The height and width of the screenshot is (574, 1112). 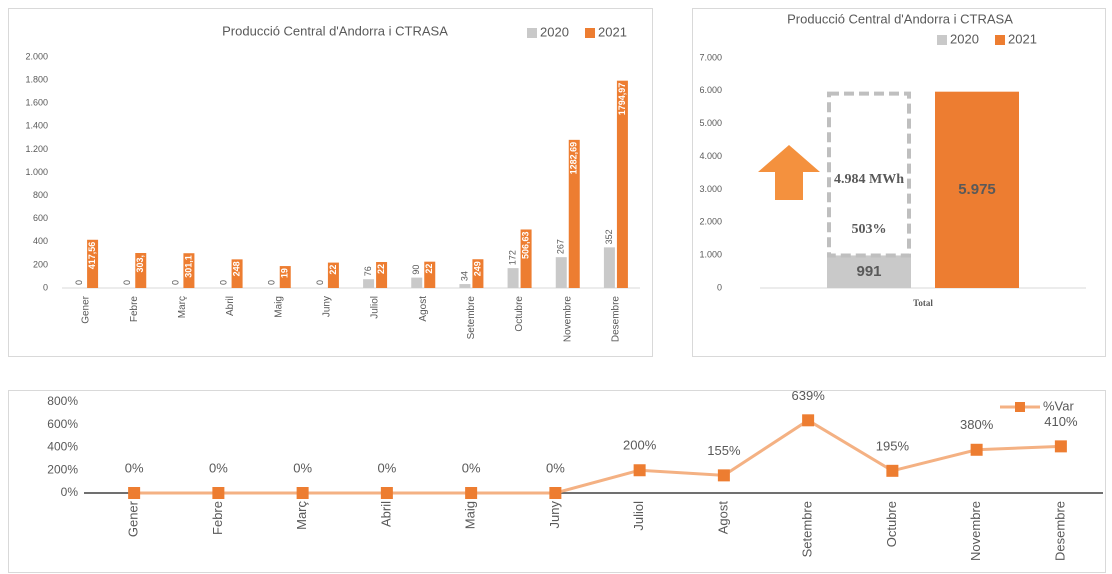 I want to click on data-label: 410%, so click(x=1061, y=421).